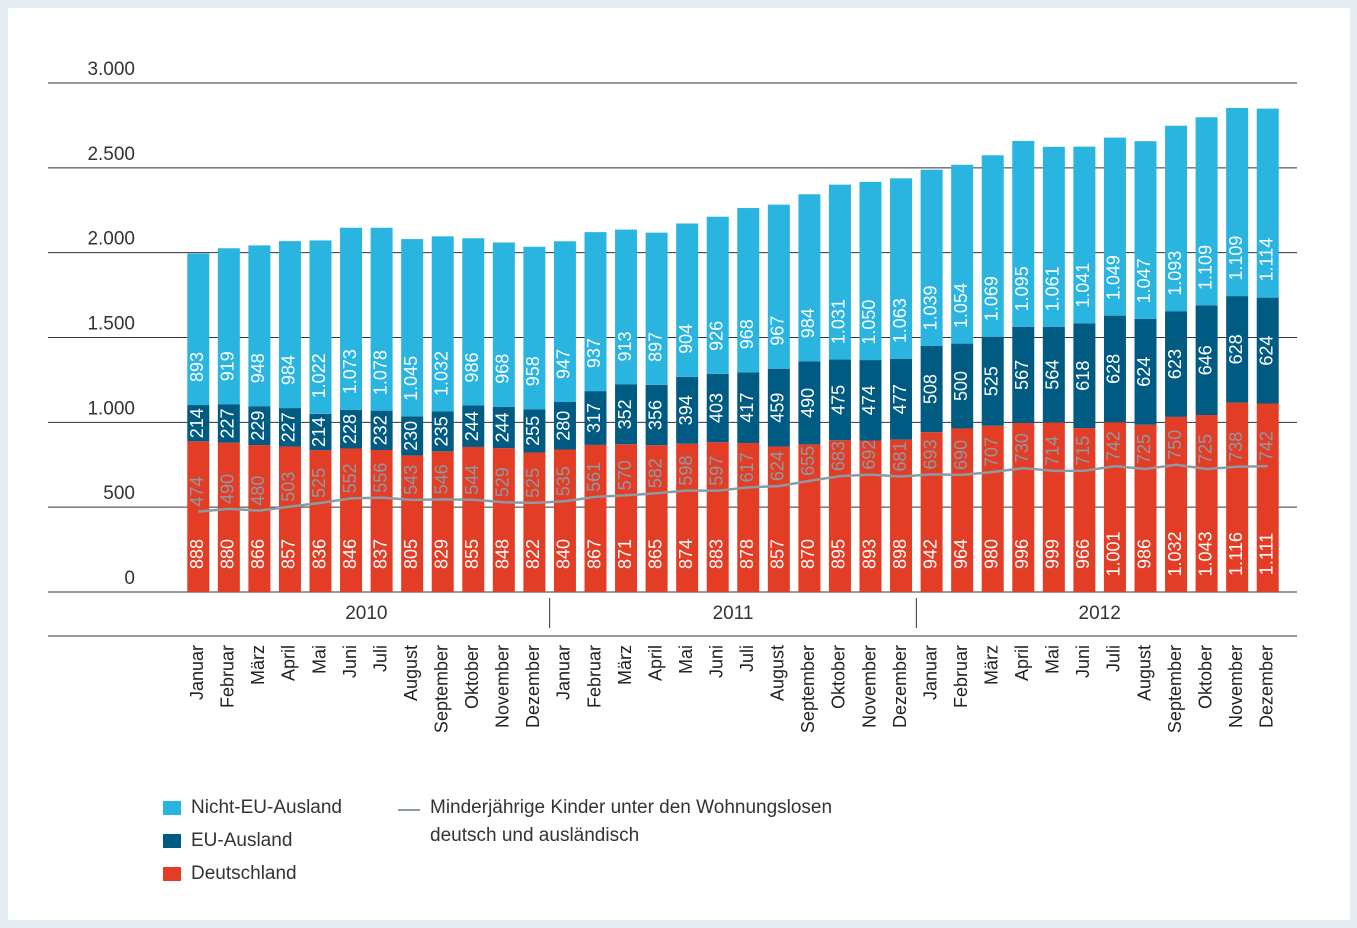  I want to click on line-label: 683, so click(839, 456).